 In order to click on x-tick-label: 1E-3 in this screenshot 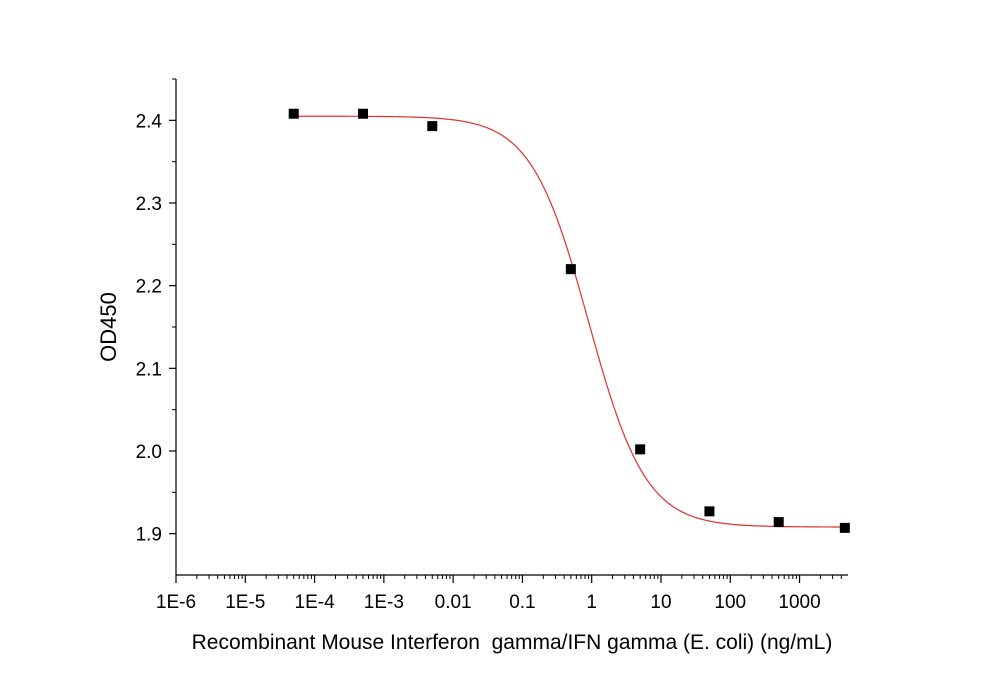, I will do `click(384, 602)`.